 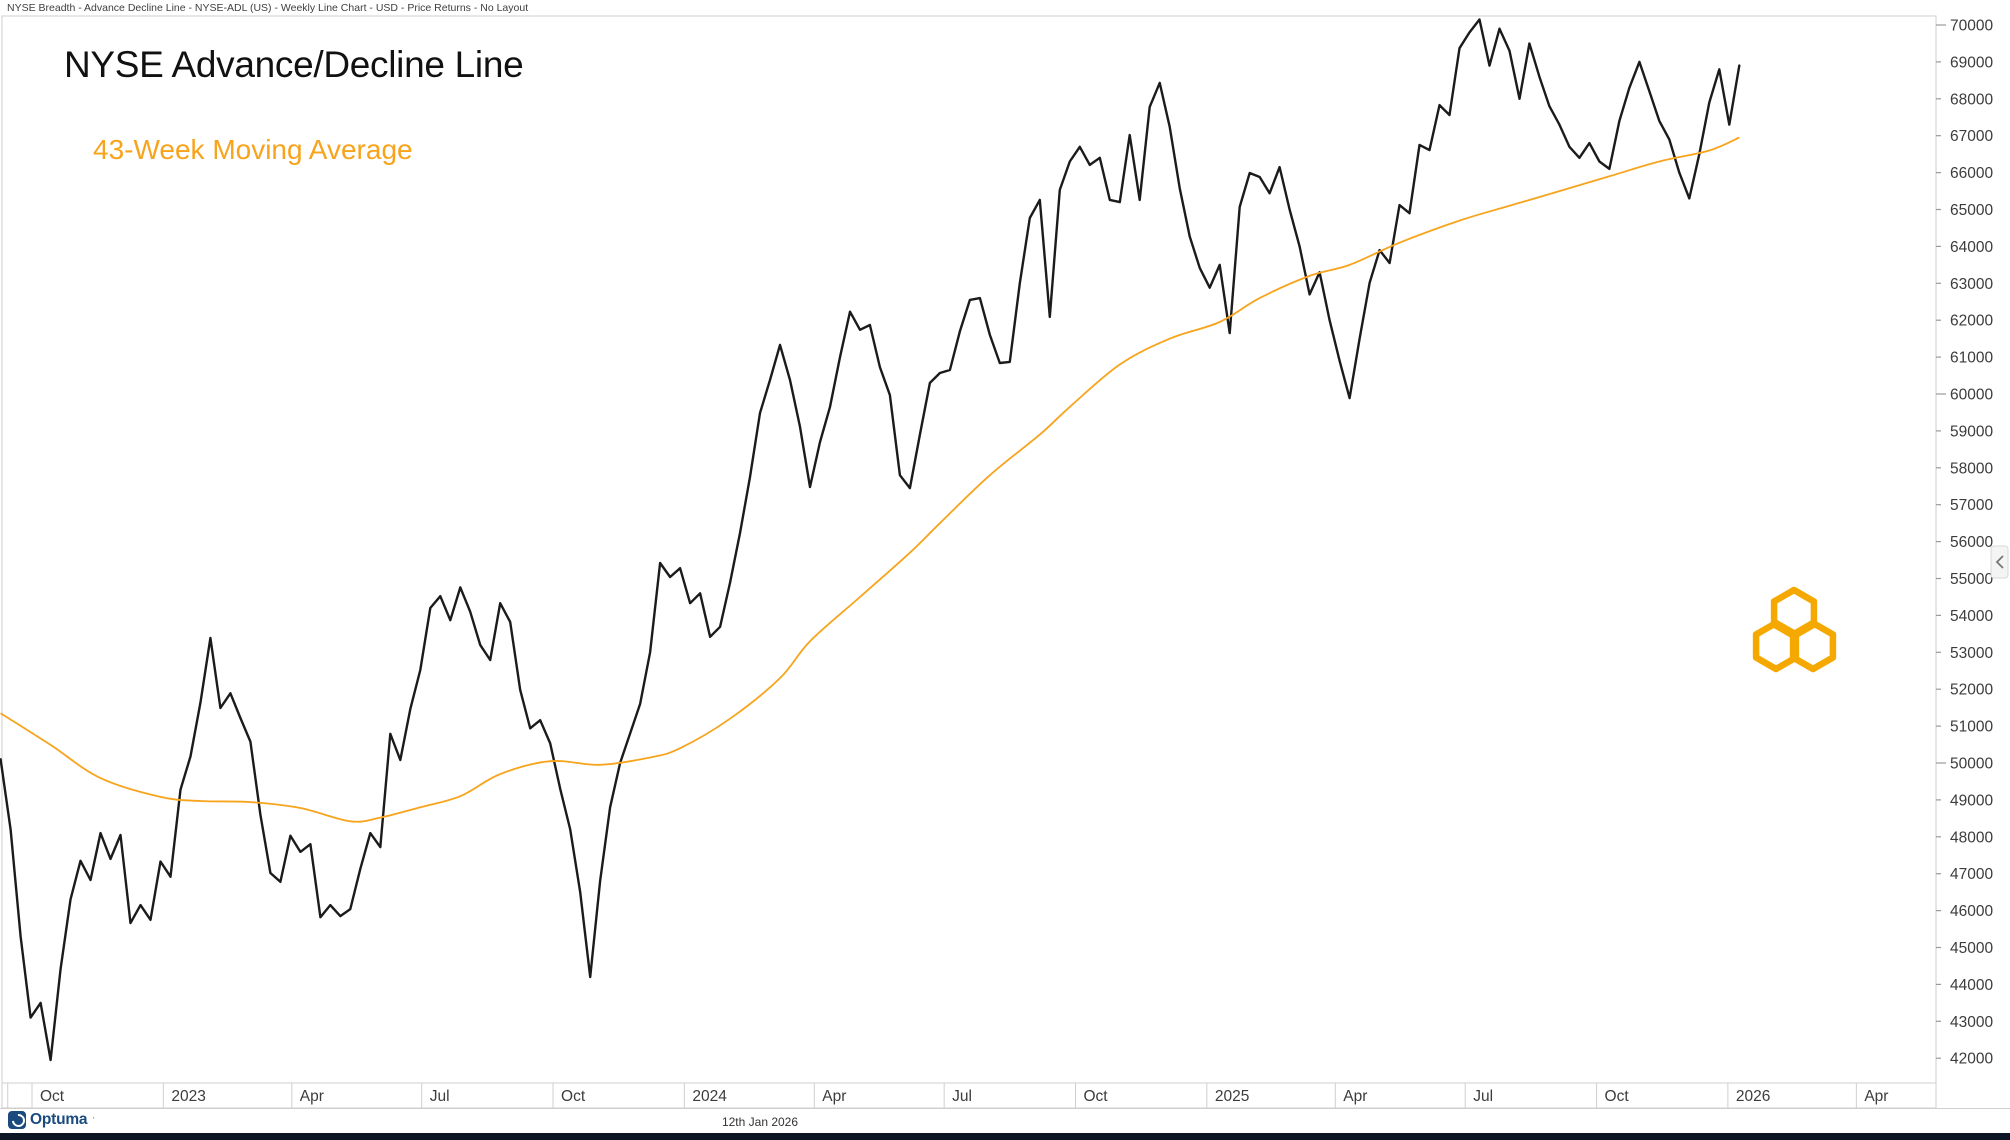 What do you see at coordinates (1971, 690) in the screenshot?
I see `y-axis-label: 52000` at bounding box center [1971, 690].